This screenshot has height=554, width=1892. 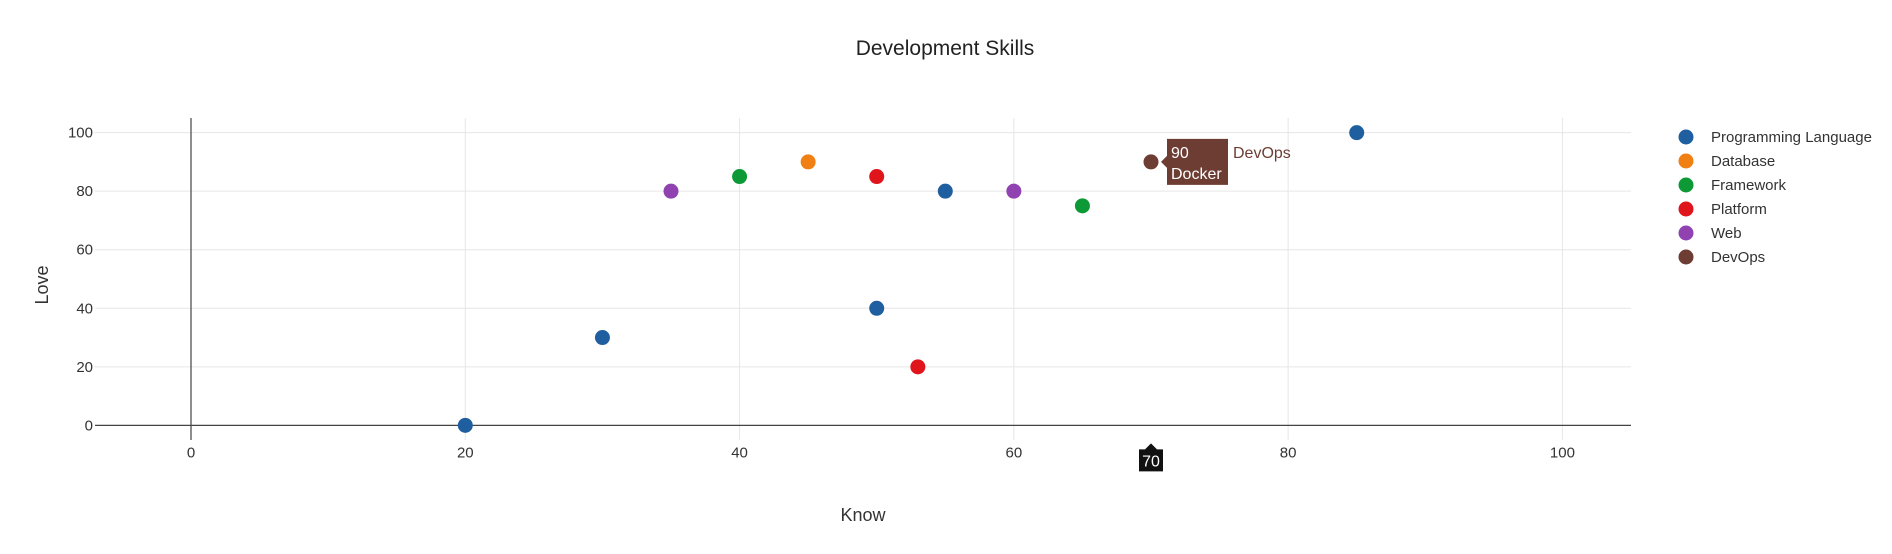 What do you see at coordinates (1151, 461) in the screenshot?
I see `hover-x-value: 70` at bounding box center [1151, 461].